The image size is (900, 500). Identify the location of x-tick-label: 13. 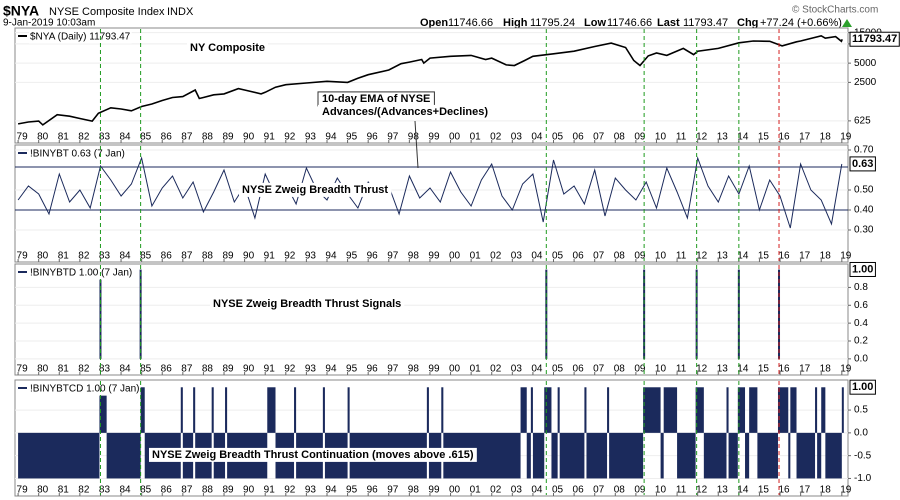
(723, 369).